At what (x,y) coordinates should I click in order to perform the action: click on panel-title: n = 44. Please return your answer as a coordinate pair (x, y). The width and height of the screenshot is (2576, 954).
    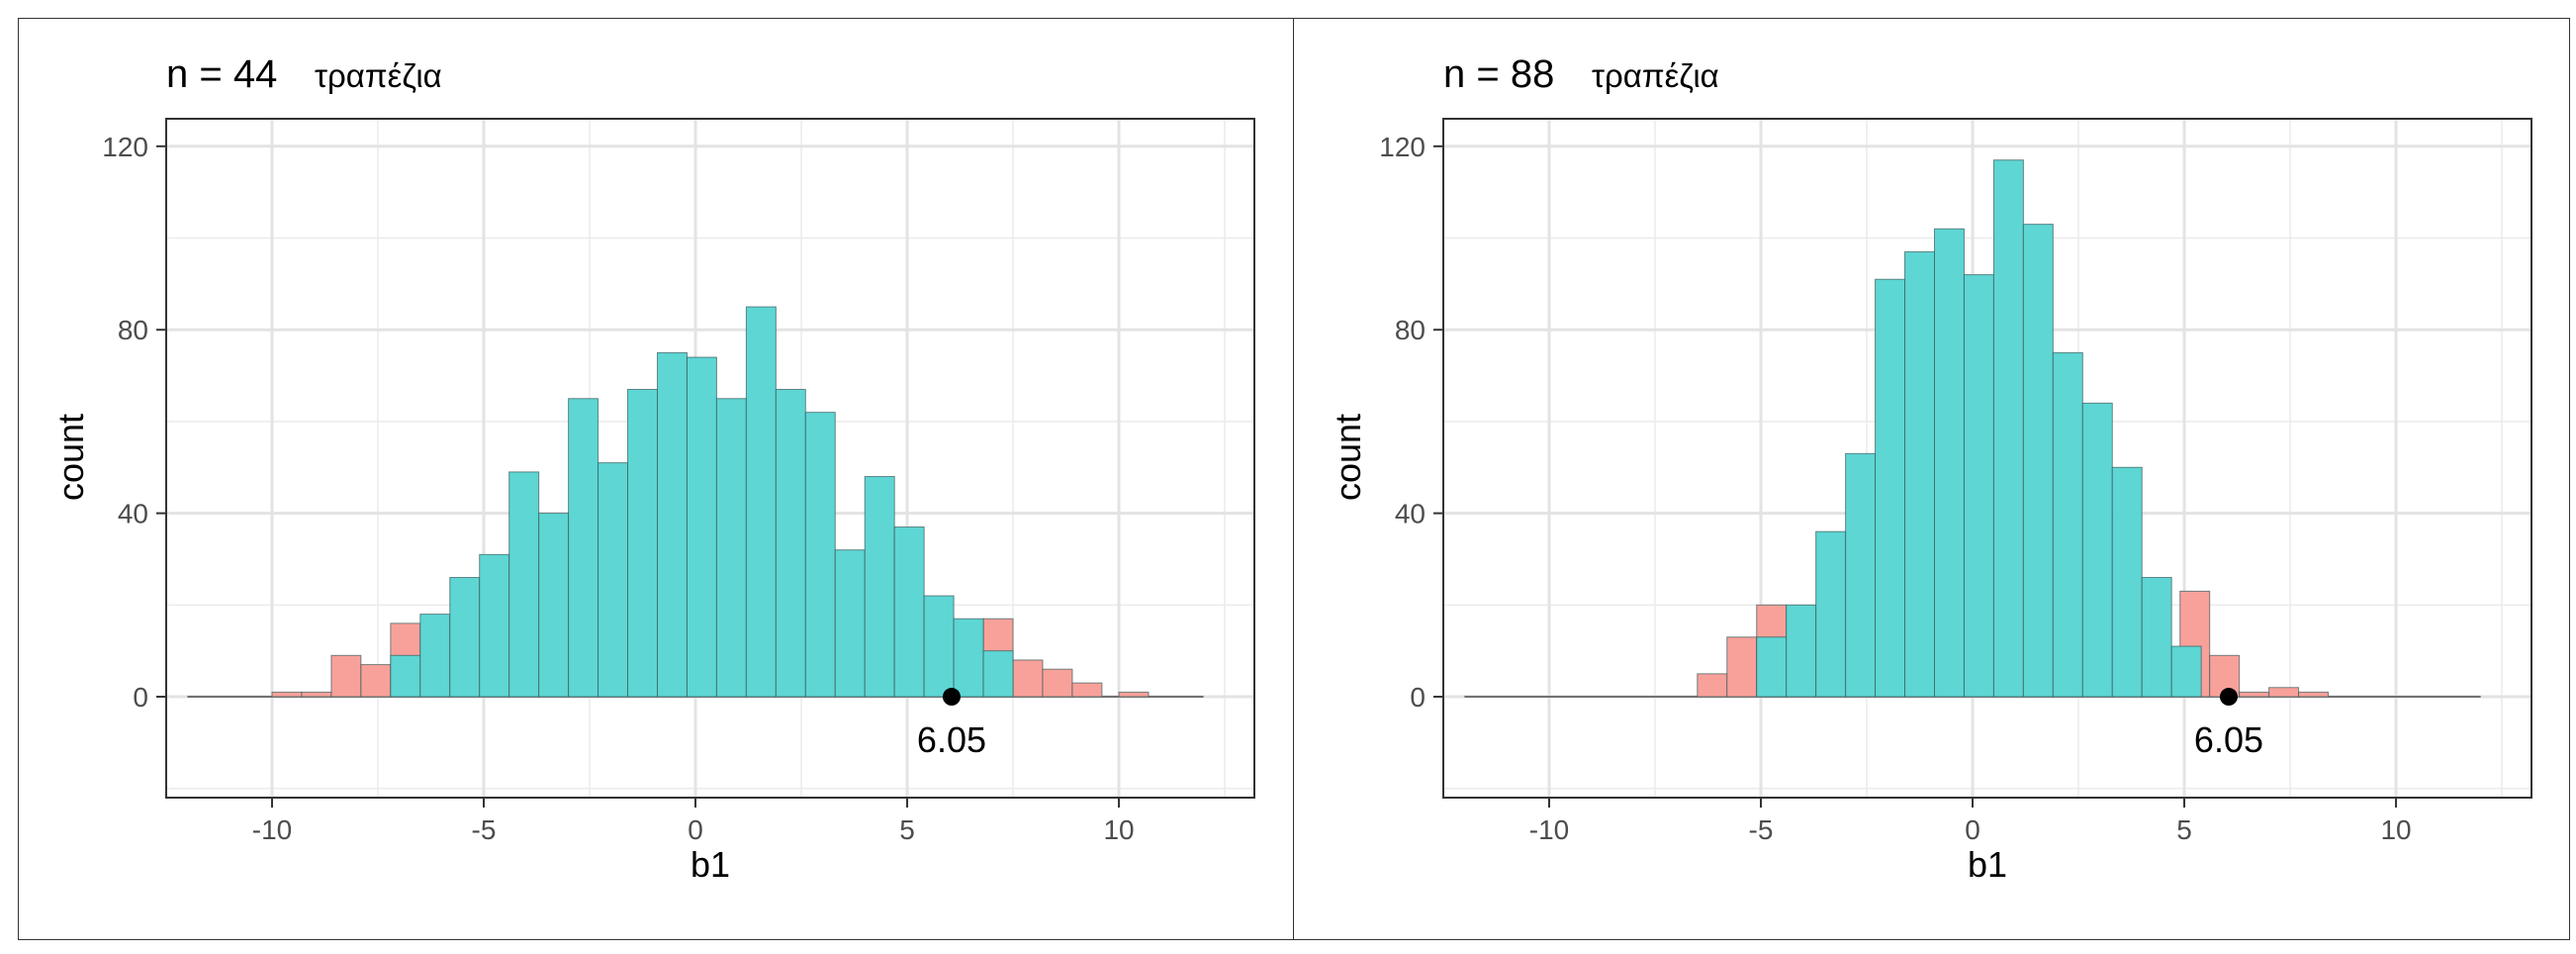
    Looking at the image, I should click on (222, 74).